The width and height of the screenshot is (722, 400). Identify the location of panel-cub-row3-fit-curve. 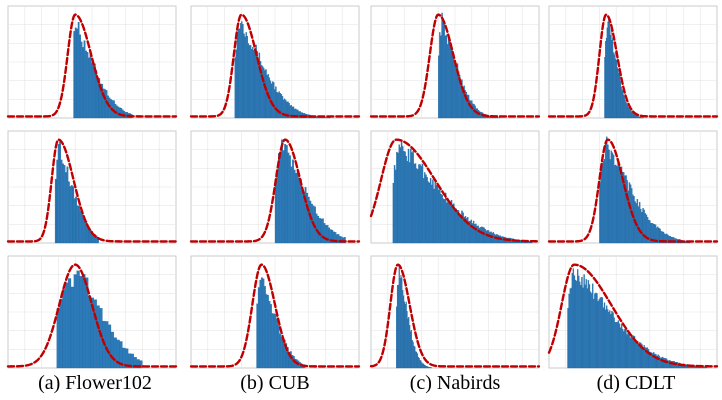
(275, 315).